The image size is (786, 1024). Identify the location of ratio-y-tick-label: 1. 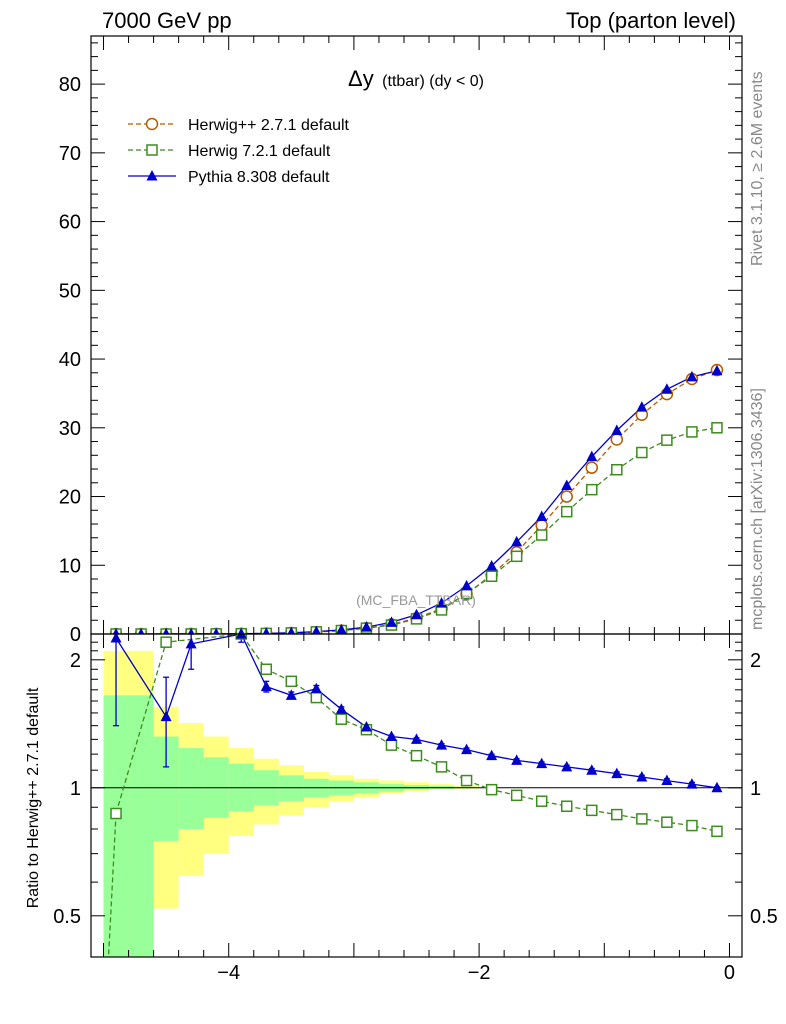
(75, 789).